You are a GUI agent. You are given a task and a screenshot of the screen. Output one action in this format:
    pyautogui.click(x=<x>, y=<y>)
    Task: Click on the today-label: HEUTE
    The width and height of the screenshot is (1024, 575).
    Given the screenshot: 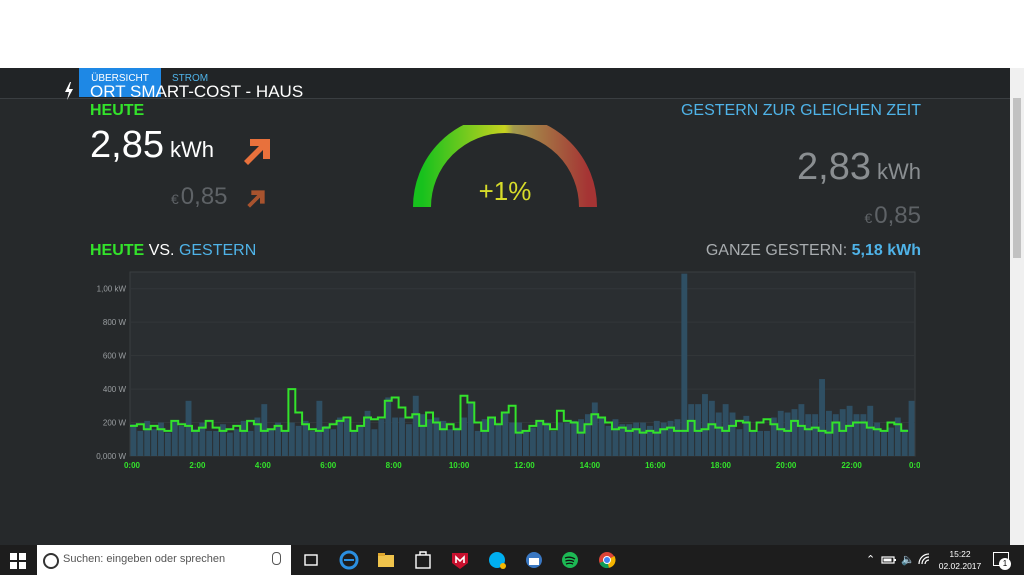 What is the action you would take?
    pyautogui.click(x=117, y=110)
    